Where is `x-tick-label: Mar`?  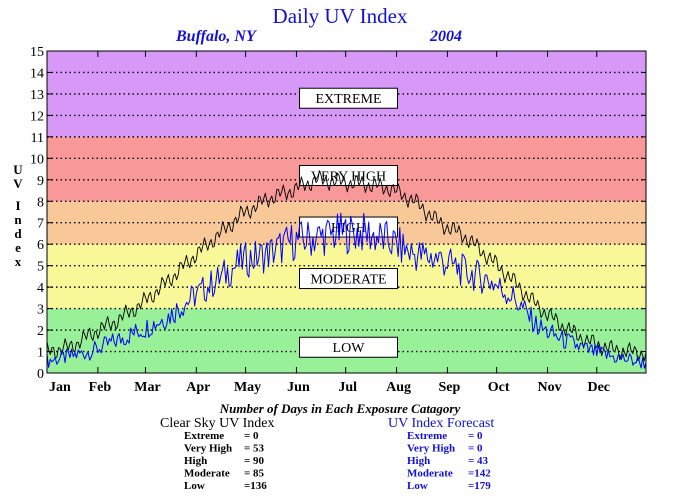
x-tick-label: Mar is located at coordinates (147, 387).